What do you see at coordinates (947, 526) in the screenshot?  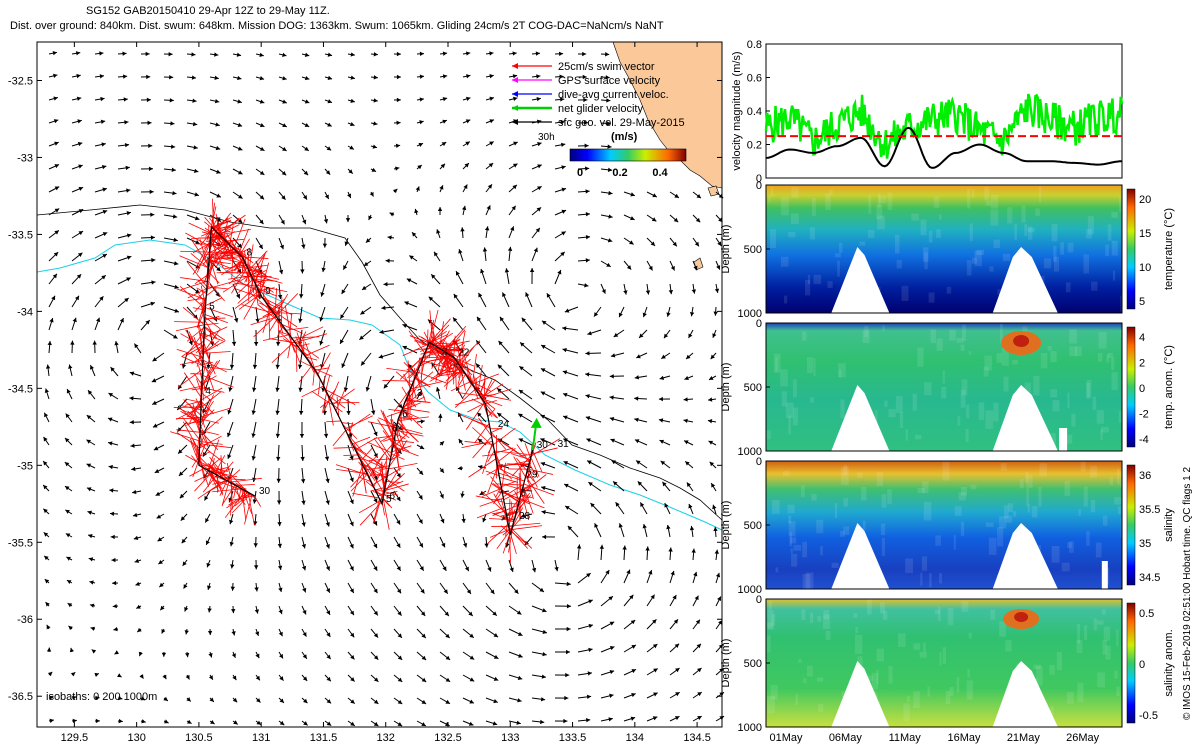 I see `section-panel: 0 500 1000 Depth (m) 36 35.5 35 34.5 salinity` at bounding box center [947, 526].